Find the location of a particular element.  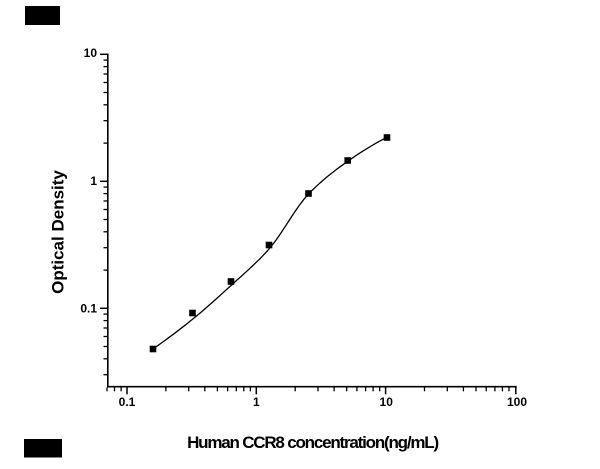

svg-text: 100 is located at coordinates (517, 402).